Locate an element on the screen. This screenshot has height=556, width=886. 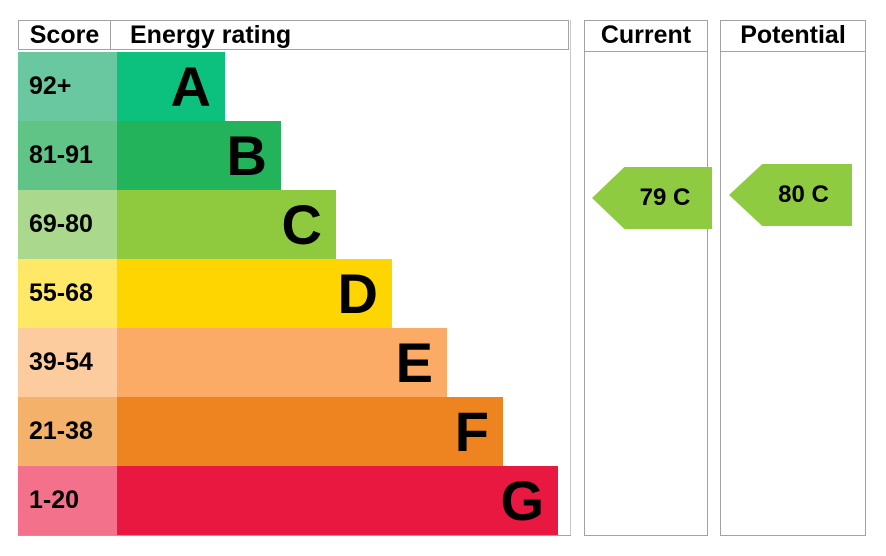
band-letter: F is located at coordinates (471, 431).